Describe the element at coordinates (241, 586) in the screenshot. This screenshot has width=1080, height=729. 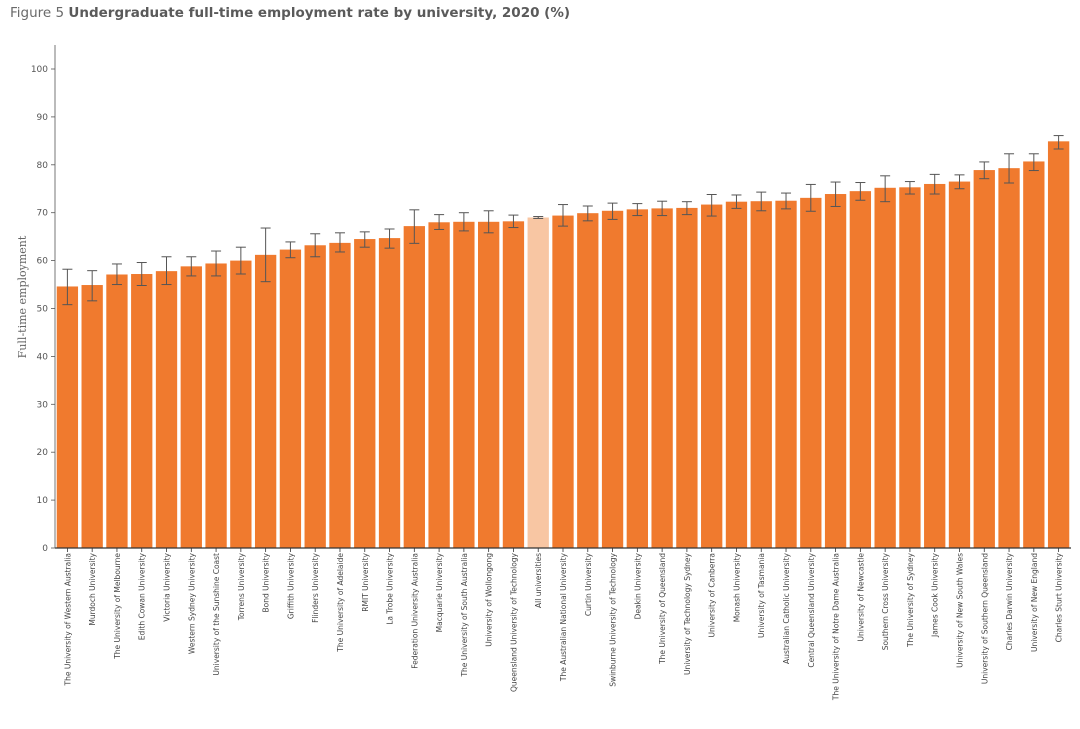
I see `x-tick-label: Torrens University` at that location.